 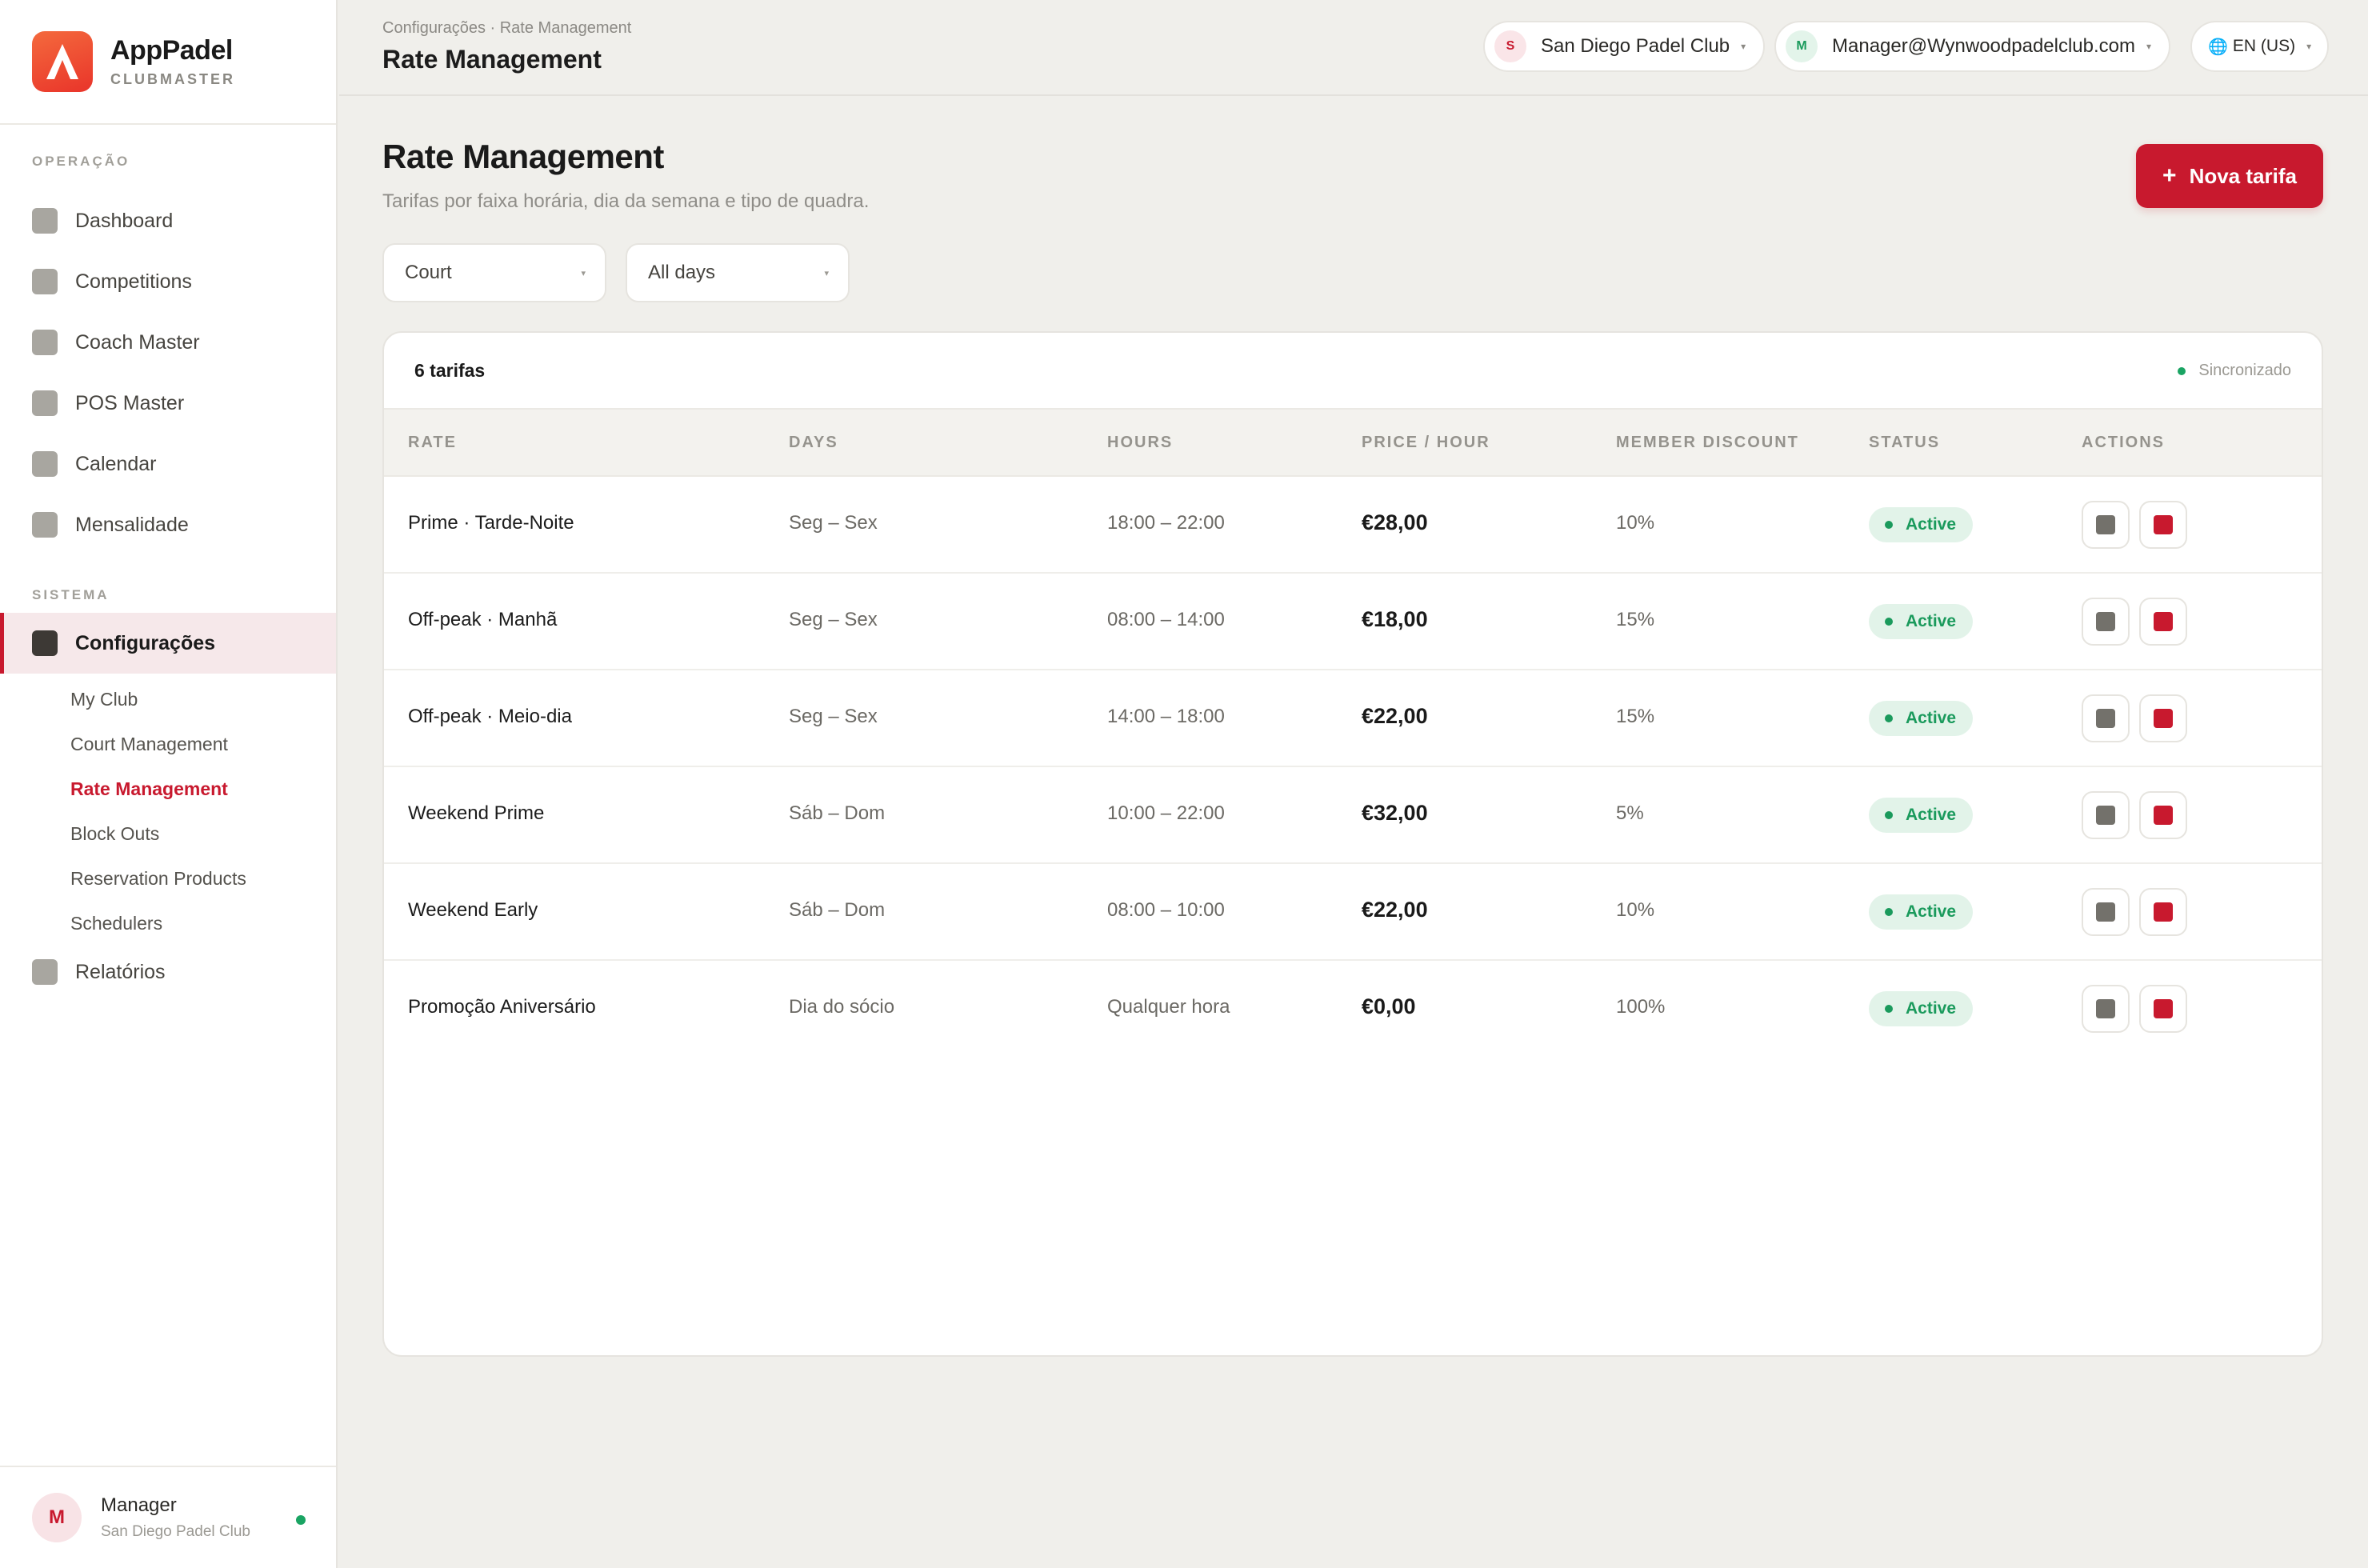 I want to click on new-rate-button: + Nova tarifa, so click(x=2229, y=176).